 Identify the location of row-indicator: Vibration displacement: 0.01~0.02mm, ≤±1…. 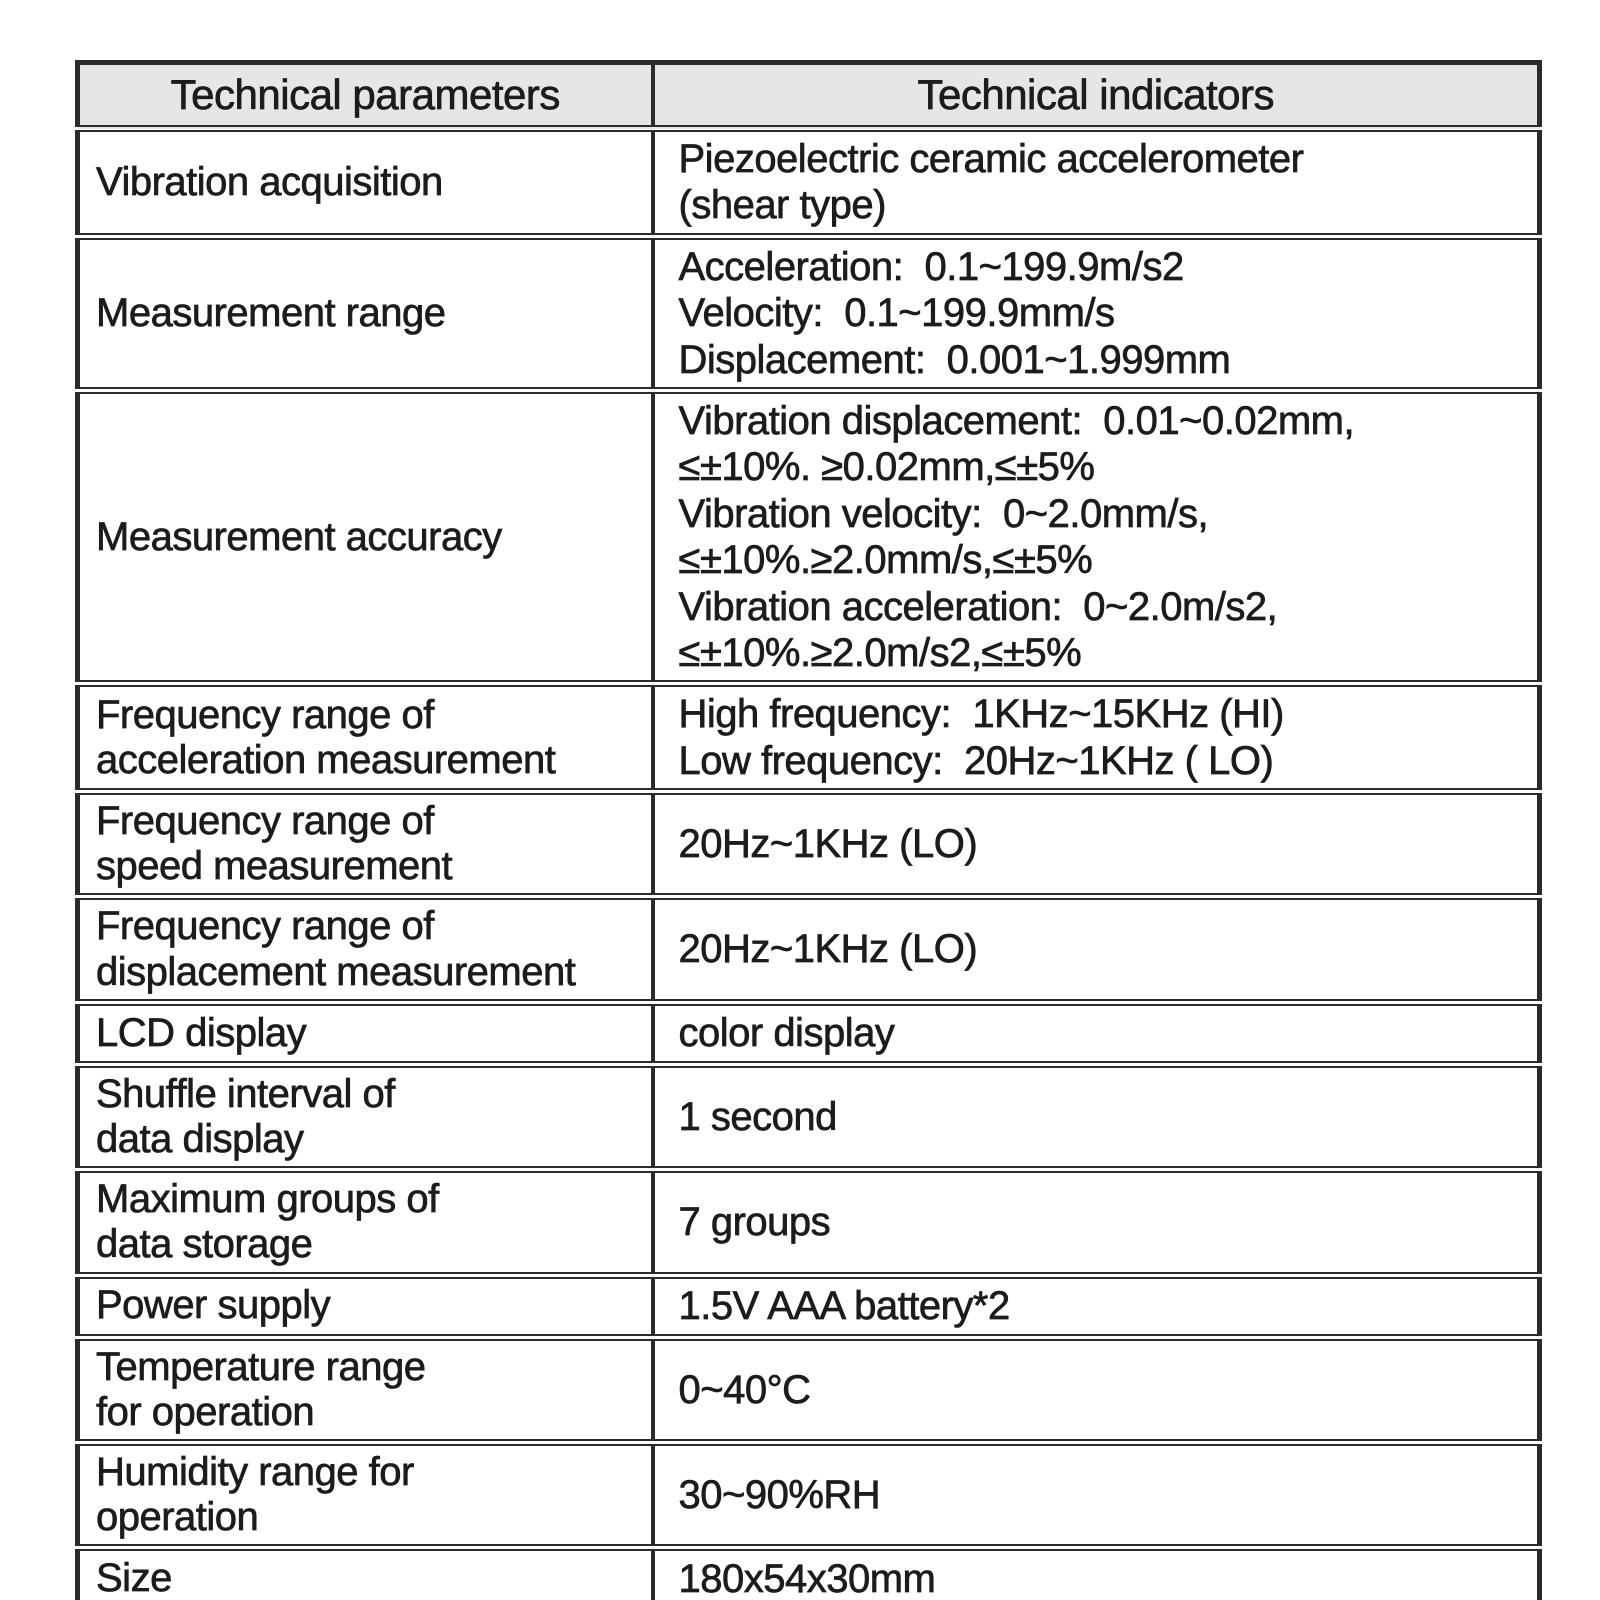
(1096, 537).